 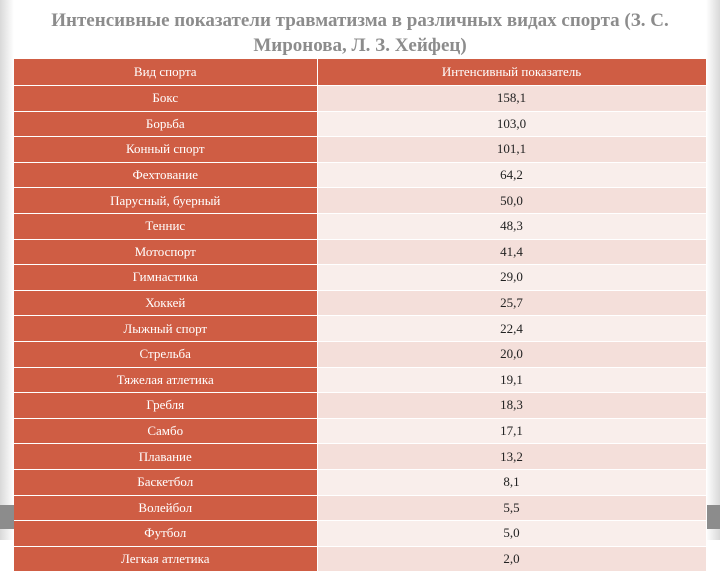 What do you see at coordinates (166, 380) in the screenshot?
I see `sport-name-cell: Тяжелая атлетика` at bounding box center [166, 380].